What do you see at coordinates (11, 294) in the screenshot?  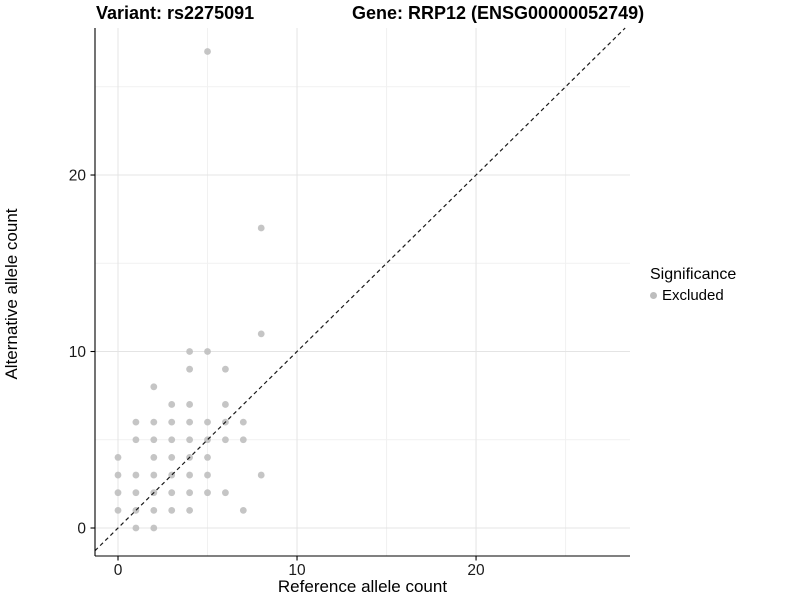 I see `y-axis-title: Alternative allele count` at bounding box center [11, 294].